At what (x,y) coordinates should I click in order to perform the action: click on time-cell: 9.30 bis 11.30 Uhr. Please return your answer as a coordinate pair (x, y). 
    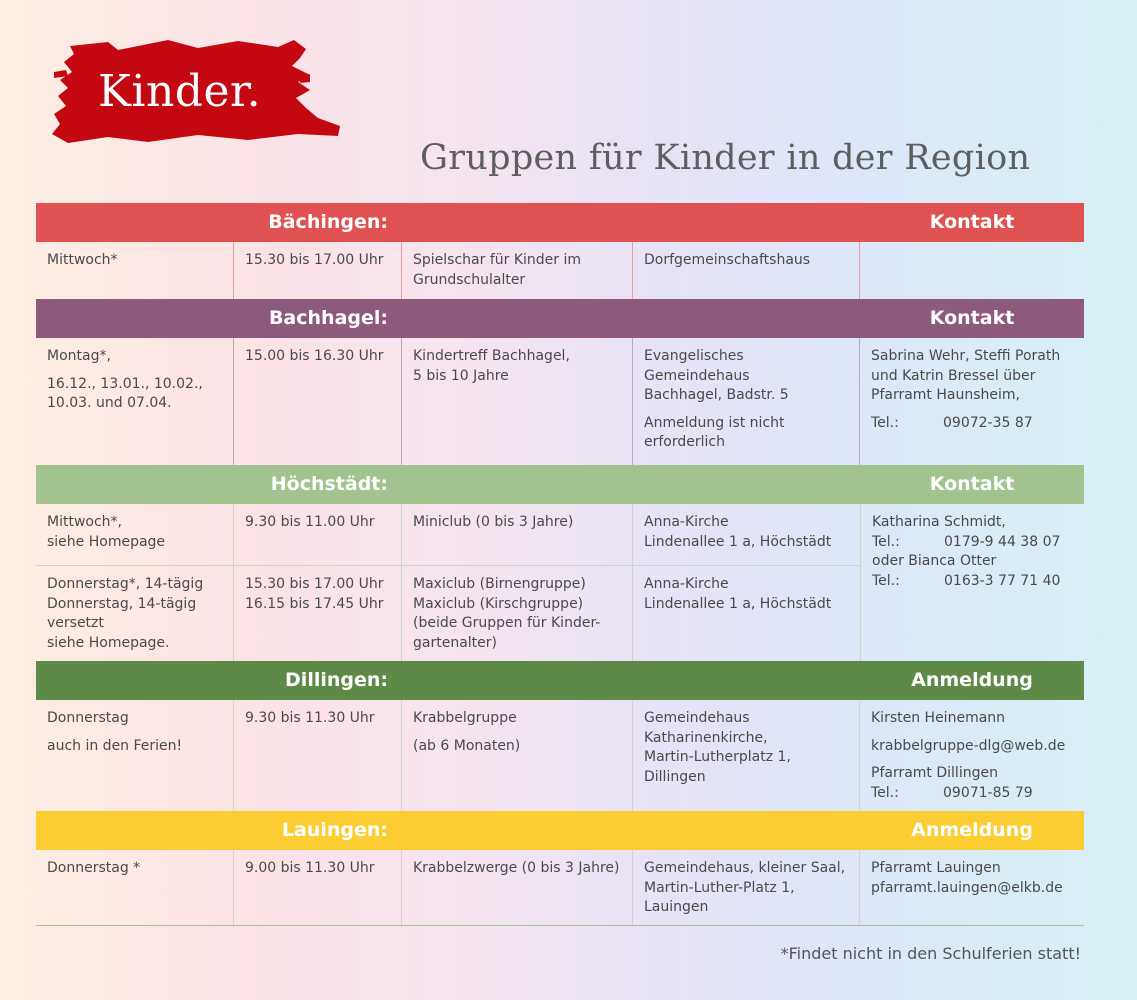
    Looking at the image, I should click on (318, 755).